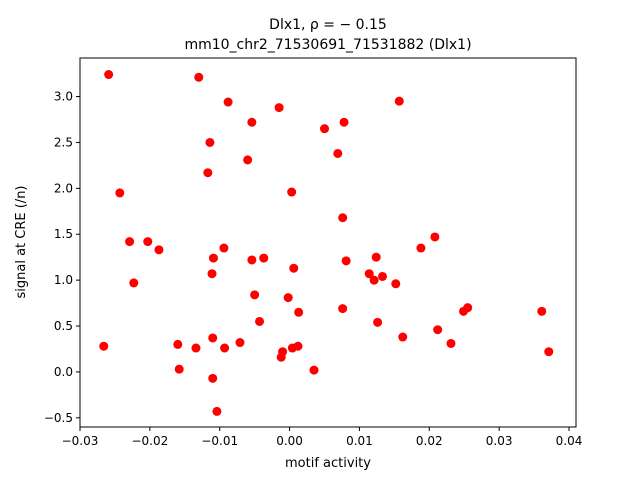 The image size is (640, 480). What do you see at coordinates (63, 188) in the screenshot?
I see `y-tick-label: 2.0` at bounding box center [63, 188].